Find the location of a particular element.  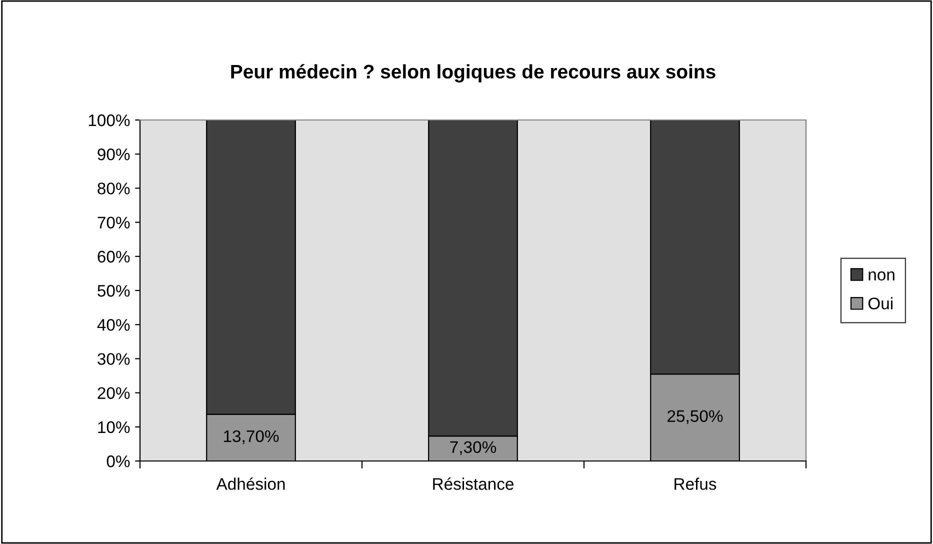

legend-label: Oui is located at coordinates (880, 303).